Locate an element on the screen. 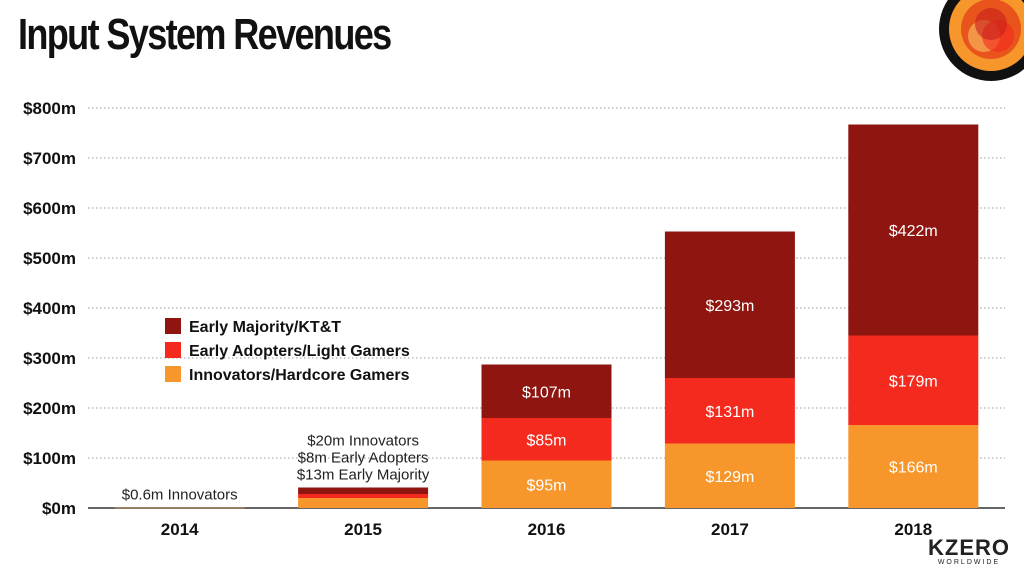 This screenshot has width=1024, height=574. x-tick-label: 2018 is located at coordinates (913, 529).